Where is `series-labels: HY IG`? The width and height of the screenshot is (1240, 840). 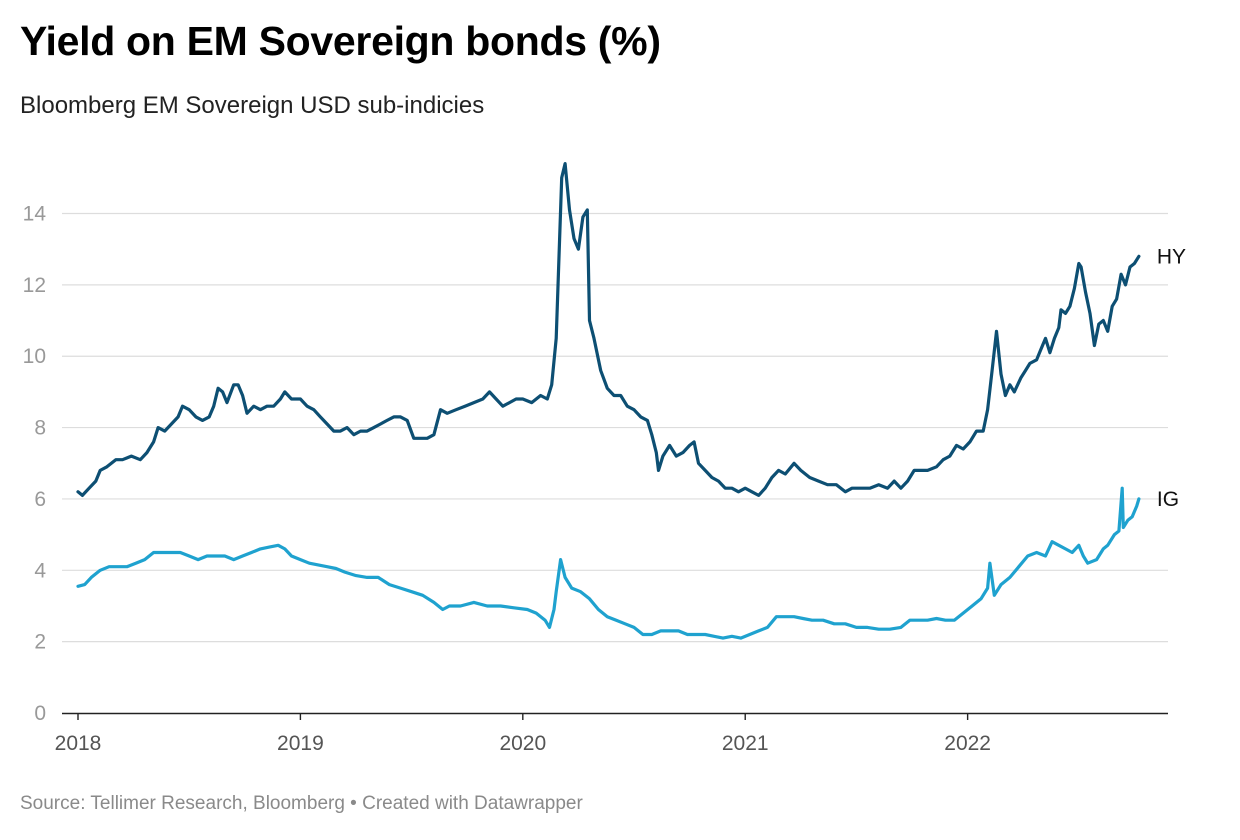 series-labels: HY IG is located at coordinates (1171, 378).